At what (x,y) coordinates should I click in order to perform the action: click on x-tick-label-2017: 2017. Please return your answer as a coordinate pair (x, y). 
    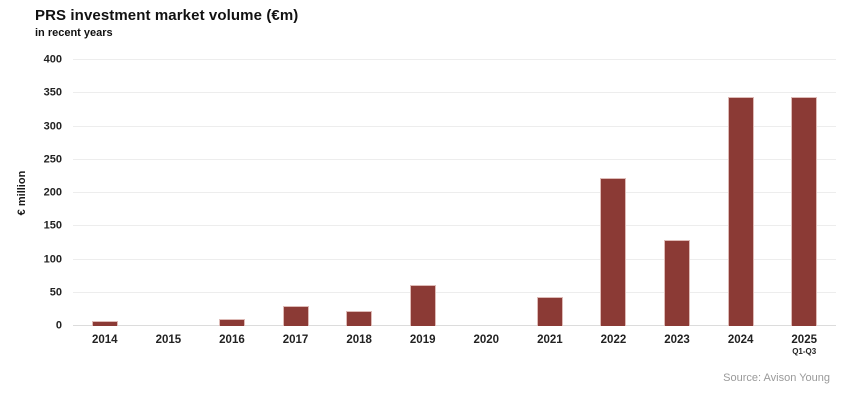
    Looking at the image, I should click on (296, 340).